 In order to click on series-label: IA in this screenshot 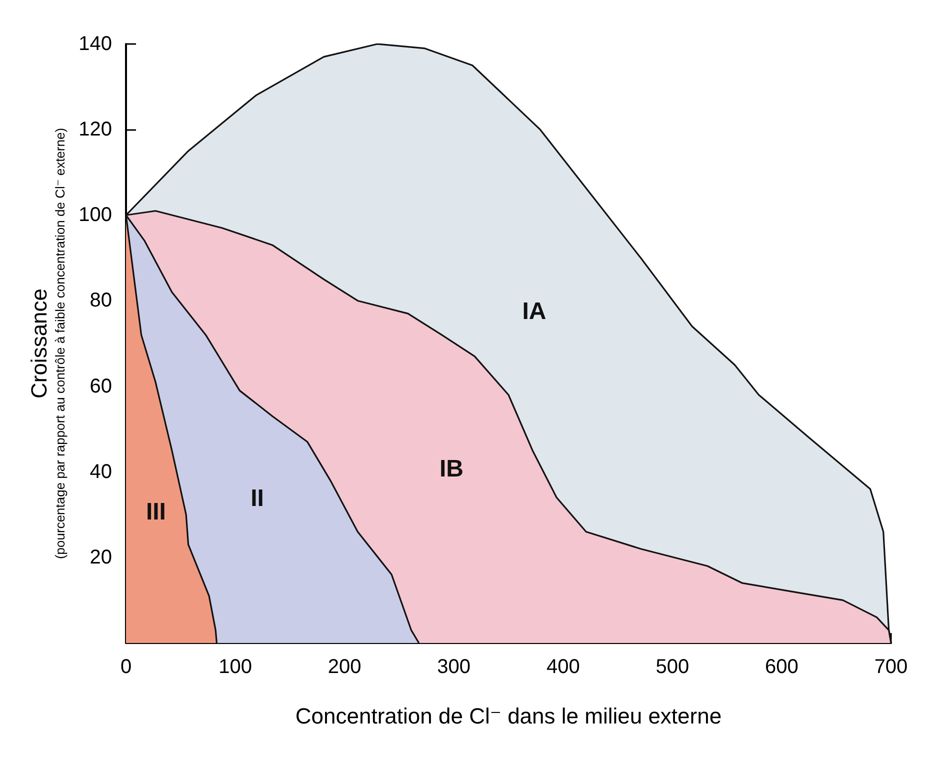, I will do `click(534, 311)`.